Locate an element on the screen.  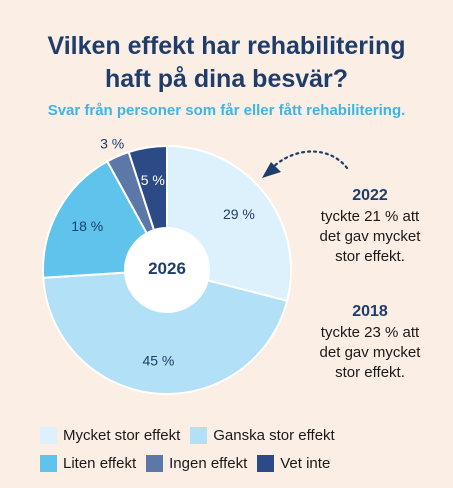
slice-label-ganska-stor: 45 % is located at coordinates (158, 361).